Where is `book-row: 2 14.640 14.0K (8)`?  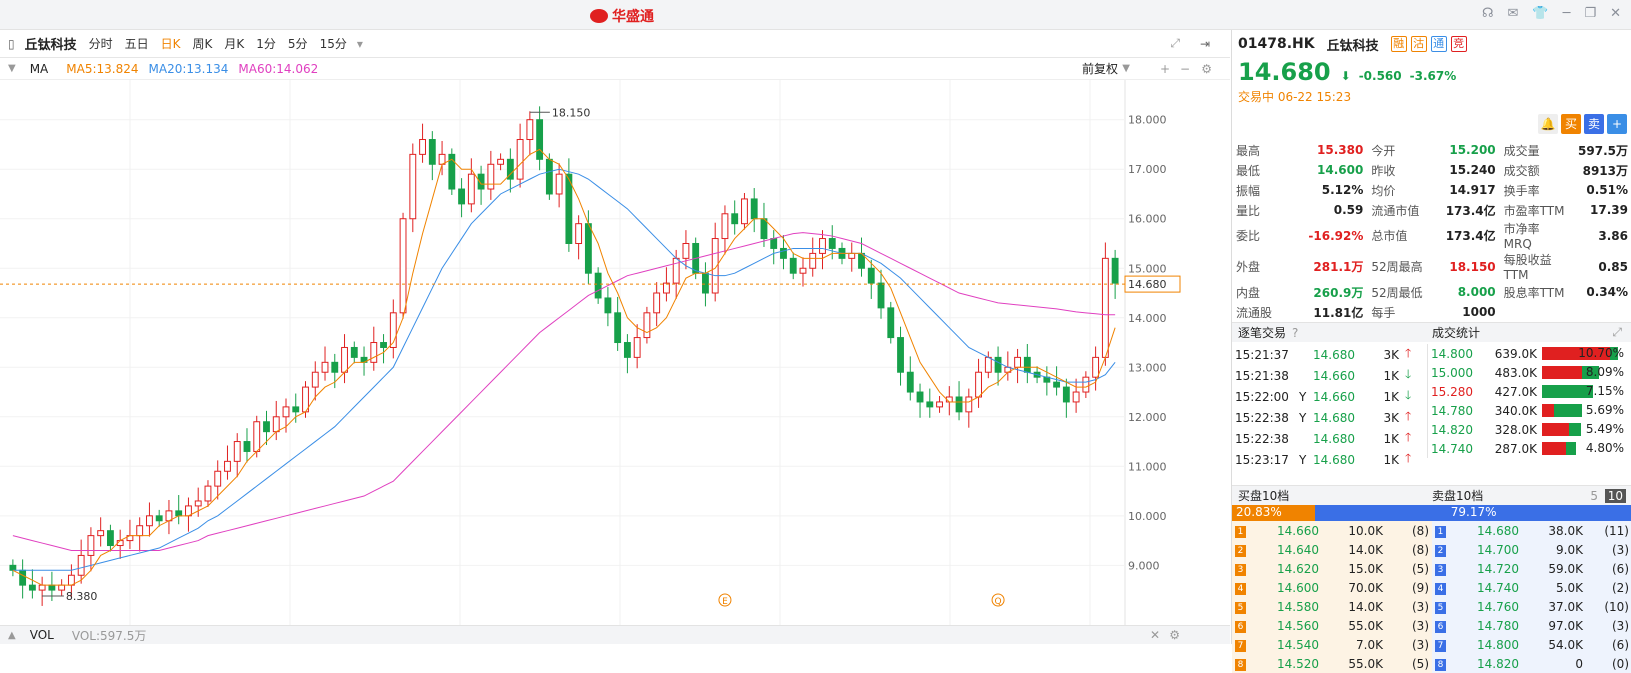
book-row: 2 14.640 14.0K (8) is located at coordinates (1332, 549).